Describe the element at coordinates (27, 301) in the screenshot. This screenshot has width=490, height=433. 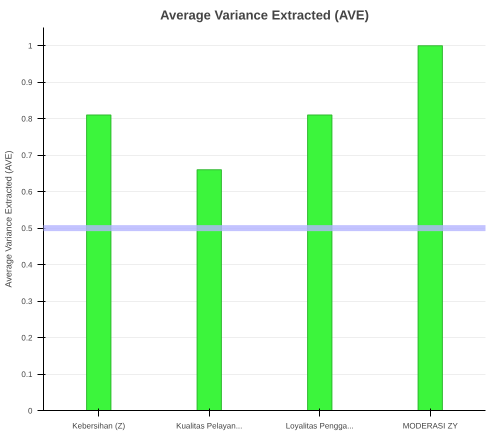
I see `y-tick-label: 0.3` at that location.